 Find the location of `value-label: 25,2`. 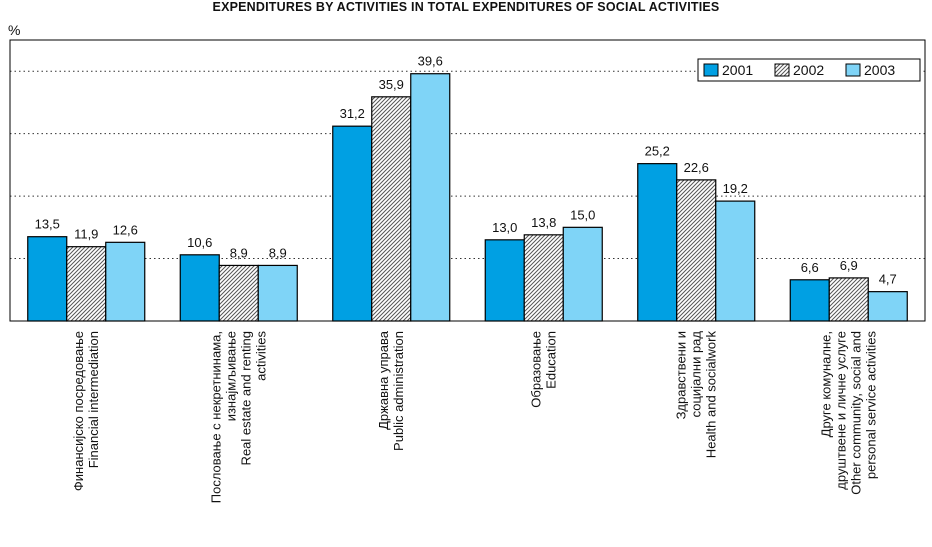

value-label: 25,2 is located at coordinates (657, 151).